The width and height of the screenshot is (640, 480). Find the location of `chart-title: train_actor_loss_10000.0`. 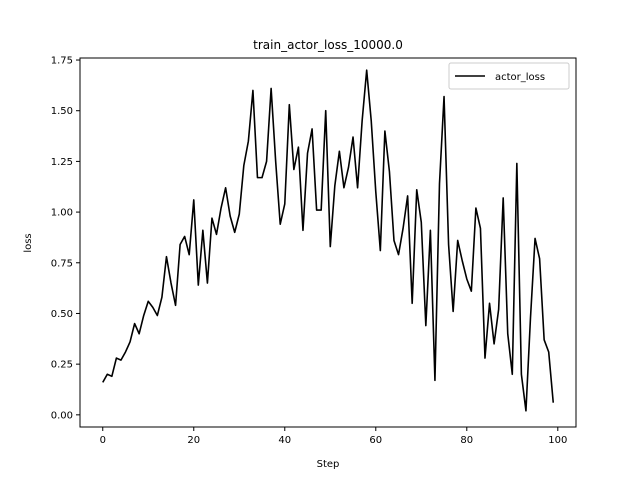

chart-title: train_actor_loss_10000.0 is located at coordinates (328, 45).